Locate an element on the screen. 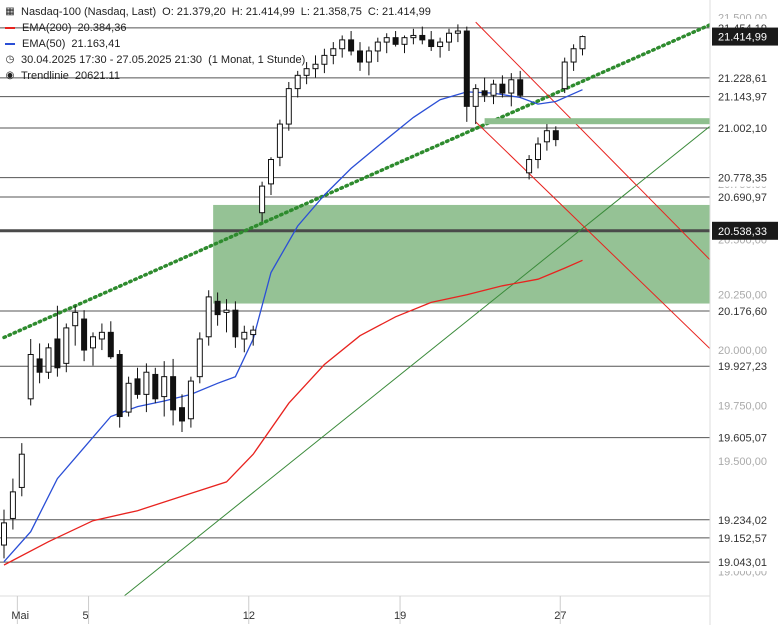  x-tick-label: Mai is located at coordinates (20, 616).